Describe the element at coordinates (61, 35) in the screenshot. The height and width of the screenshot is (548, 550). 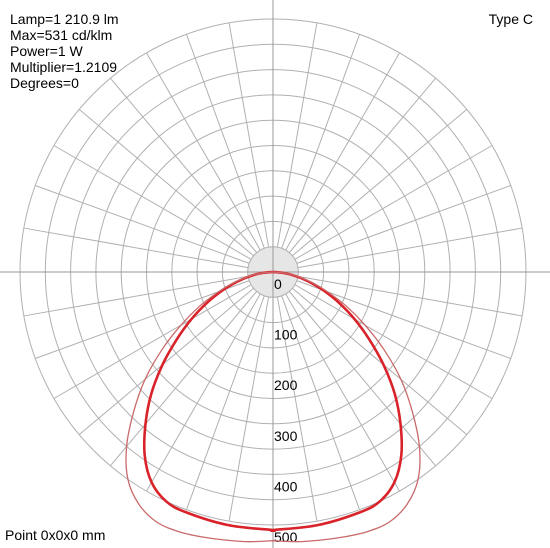
I see `max-intensity-label: Max=531 cd/klm` at that location.